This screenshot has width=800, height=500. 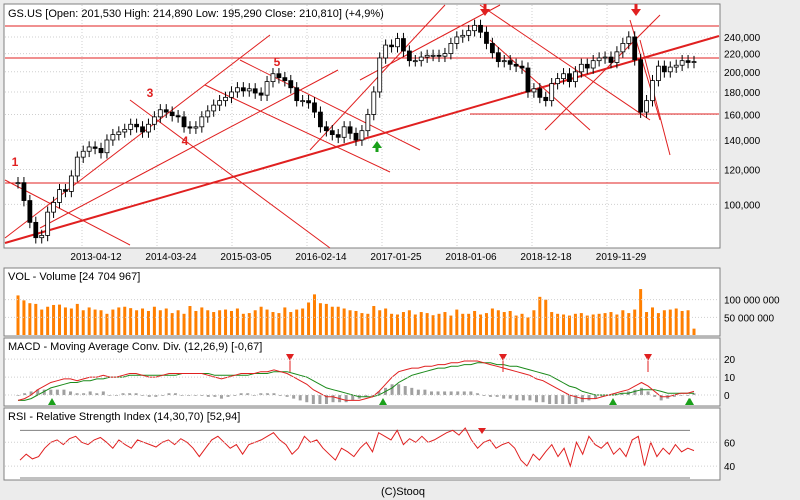 What do you see at coordinates (503, 357) in the screenshot?
I see `macd-sell-signal-icon` at bounding box center [503, 357].